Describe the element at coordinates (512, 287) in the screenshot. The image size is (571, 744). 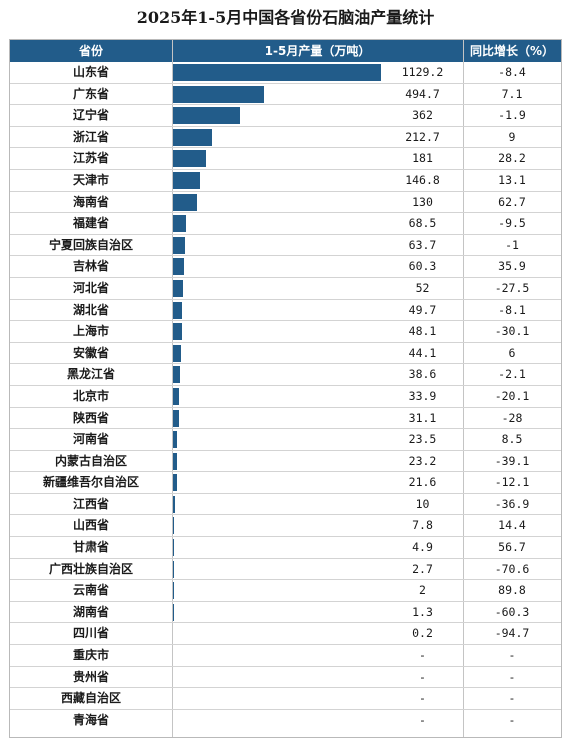
I see `yoy-value: -27.5` at that location.